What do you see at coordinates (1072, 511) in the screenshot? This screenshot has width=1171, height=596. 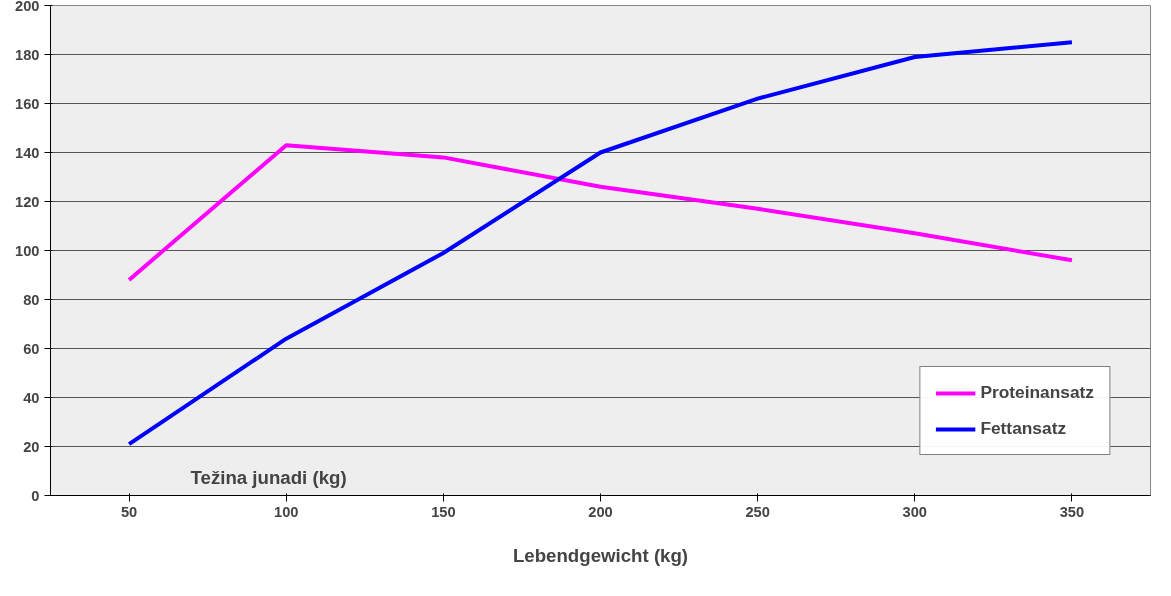 I see `x-tick-label: 350` at bounding box center [1072, 511].